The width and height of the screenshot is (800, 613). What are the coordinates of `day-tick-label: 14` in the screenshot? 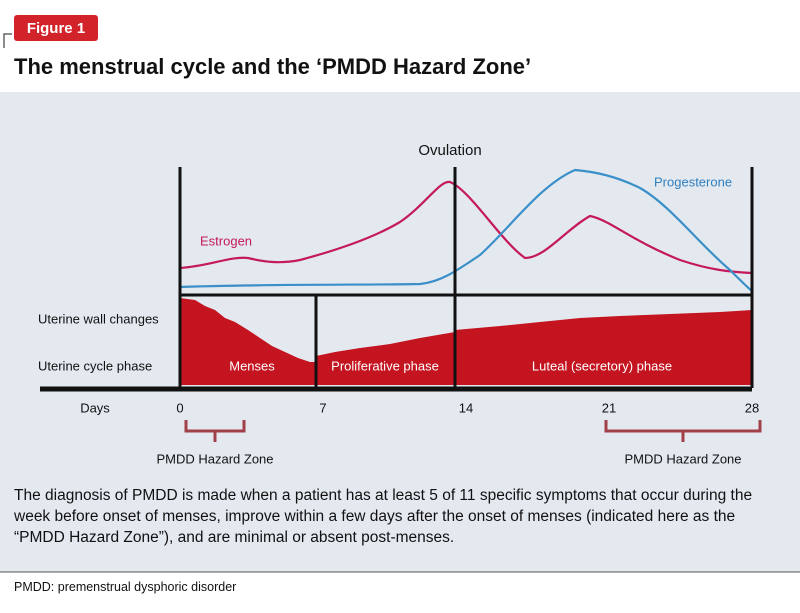 It's located at (466, 407).